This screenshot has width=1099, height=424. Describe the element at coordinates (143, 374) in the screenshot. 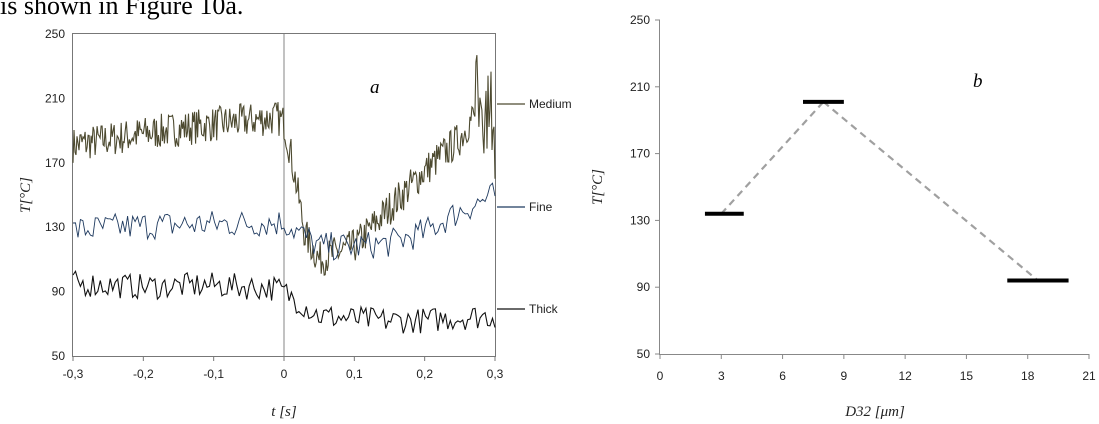

I see `x-tick-label: -0,2` at that location.